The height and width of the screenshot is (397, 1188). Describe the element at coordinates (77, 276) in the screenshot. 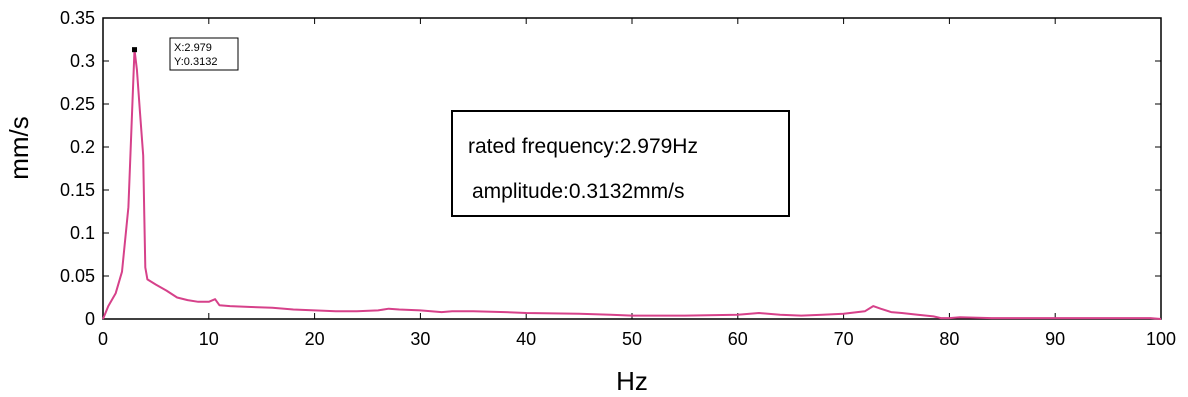

I see `y-tick-label: 0.05` at that location.